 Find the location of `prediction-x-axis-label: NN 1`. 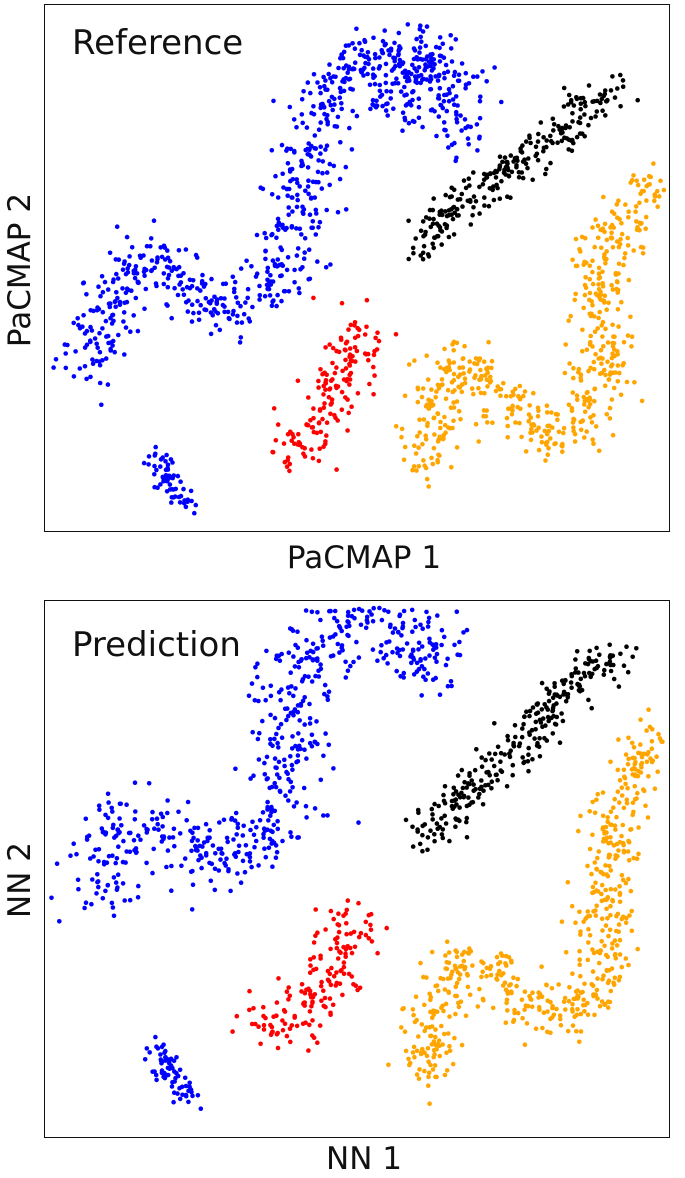

prediction-x-axis-label: NN 1 is located at coordinates (364, 1159).